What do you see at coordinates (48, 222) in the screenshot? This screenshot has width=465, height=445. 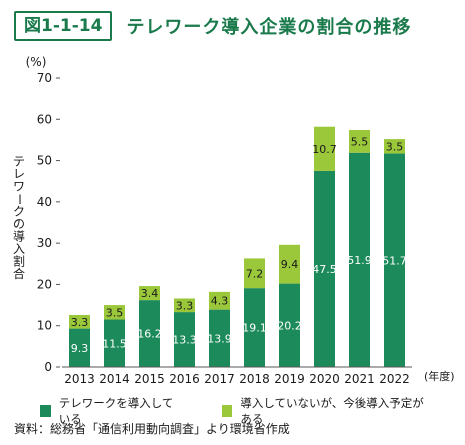 I see `y-axis: 0 10 20 30 40 50 60 70` at bounding box center [48, 222].